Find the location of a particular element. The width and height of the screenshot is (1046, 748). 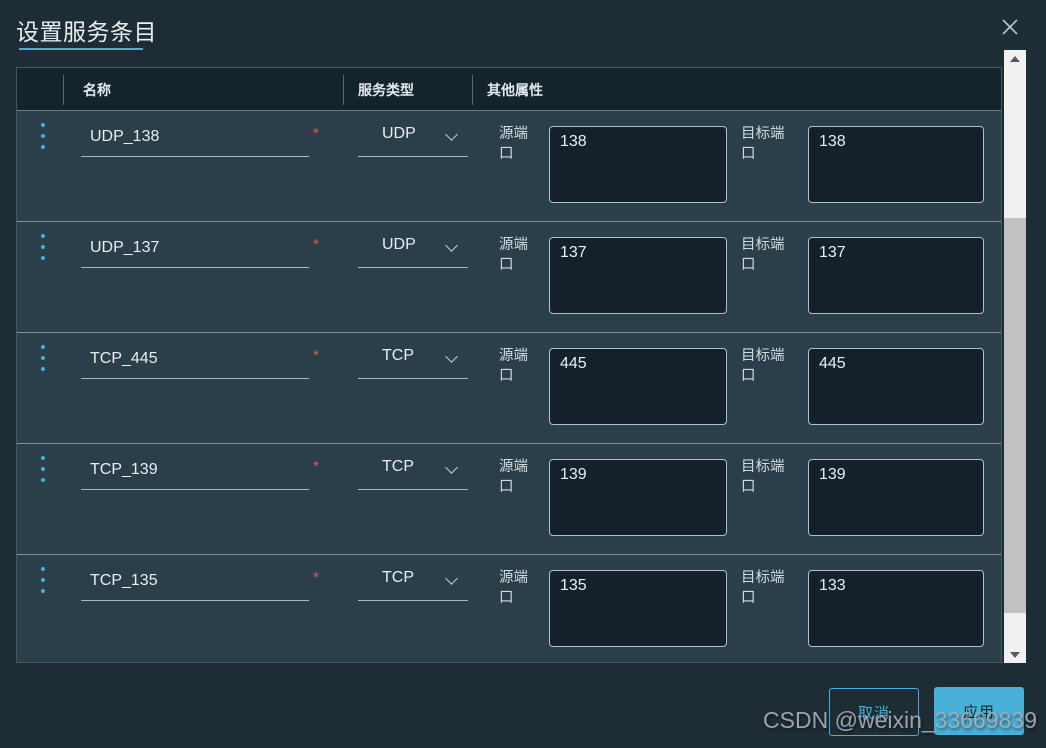

service-entry-row: * TCP 源端口 135 目标端口 133 is located at coordinates (509, 608).